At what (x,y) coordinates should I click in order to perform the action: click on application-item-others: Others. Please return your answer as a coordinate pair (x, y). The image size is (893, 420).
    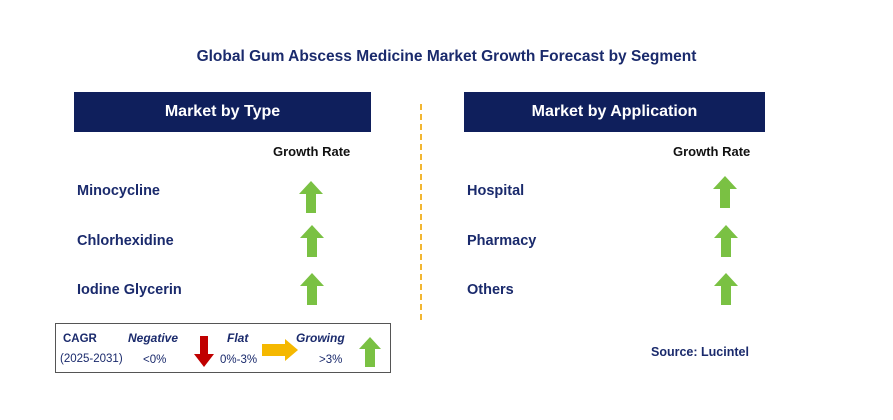
    Looking at the image, I should click on (490, 290).